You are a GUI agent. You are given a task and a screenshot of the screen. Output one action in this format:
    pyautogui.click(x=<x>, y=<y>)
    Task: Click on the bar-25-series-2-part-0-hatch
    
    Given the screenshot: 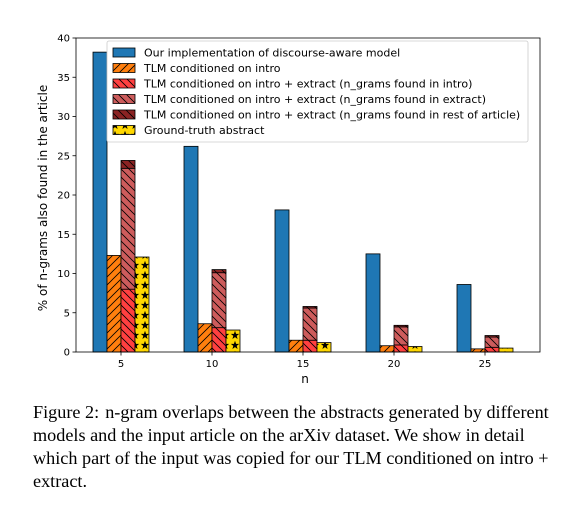 What is the action you would take?
    pyautogui.click(x=492, y=349)
    